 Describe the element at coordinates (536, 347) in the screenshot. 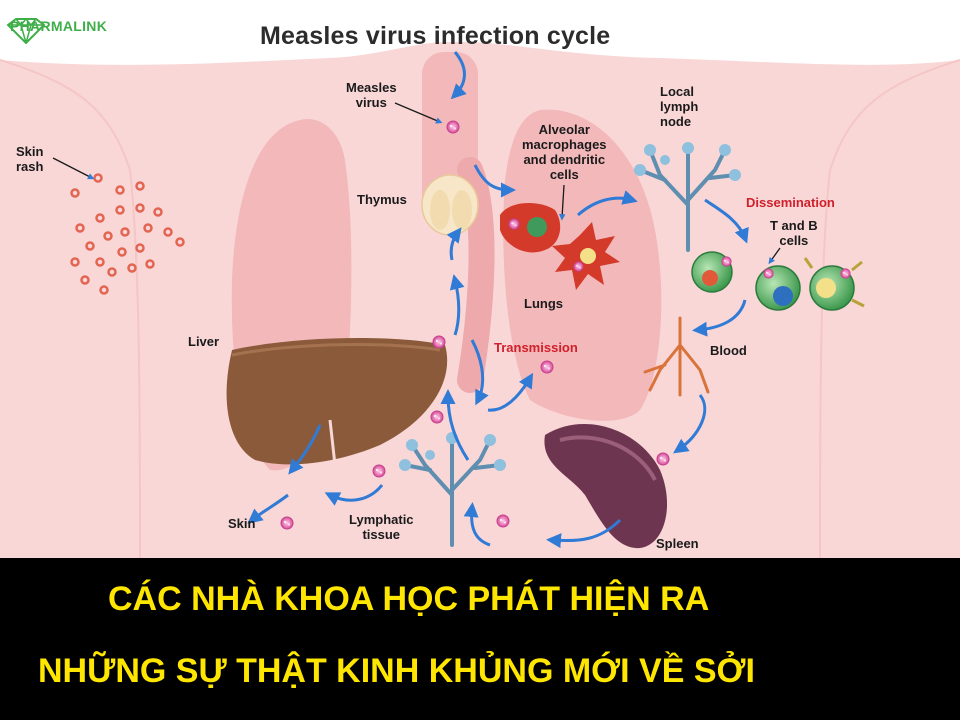

I see `label-transmission: Transmission` at that location.